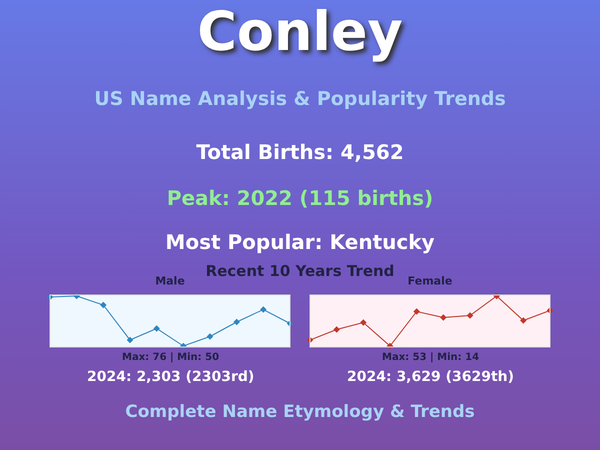  I want to click on text: Conley, so click(300, 31).